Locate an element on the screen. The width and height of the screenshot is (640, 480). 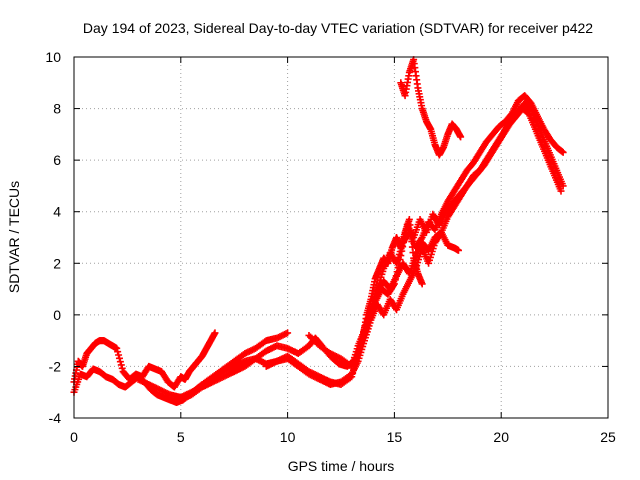
y-tick-label: 8 is located at coordinates (57, 109).